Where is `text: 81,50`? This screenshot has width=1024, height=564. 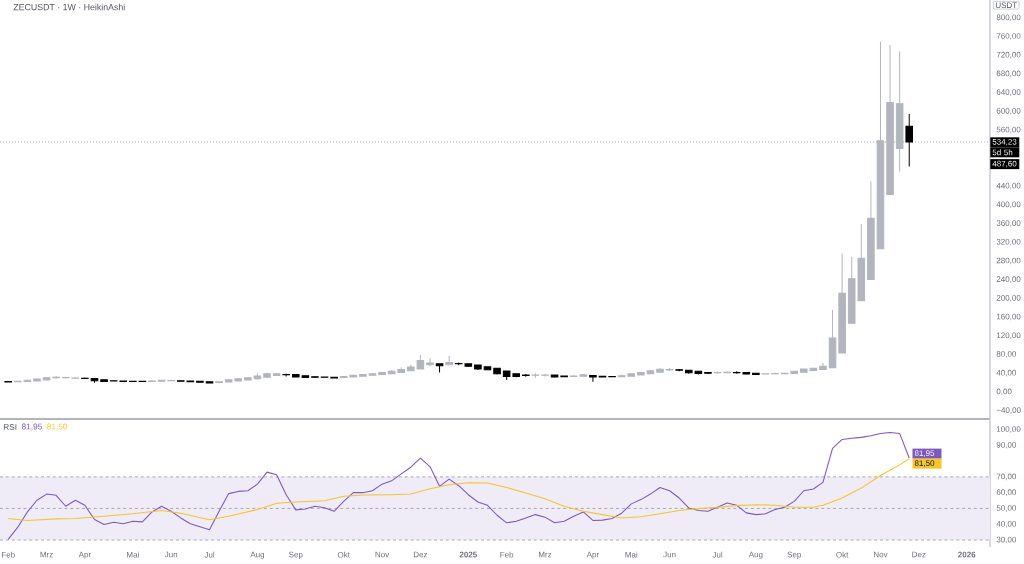 text: 81,50 is located at coordinates (57, 427).